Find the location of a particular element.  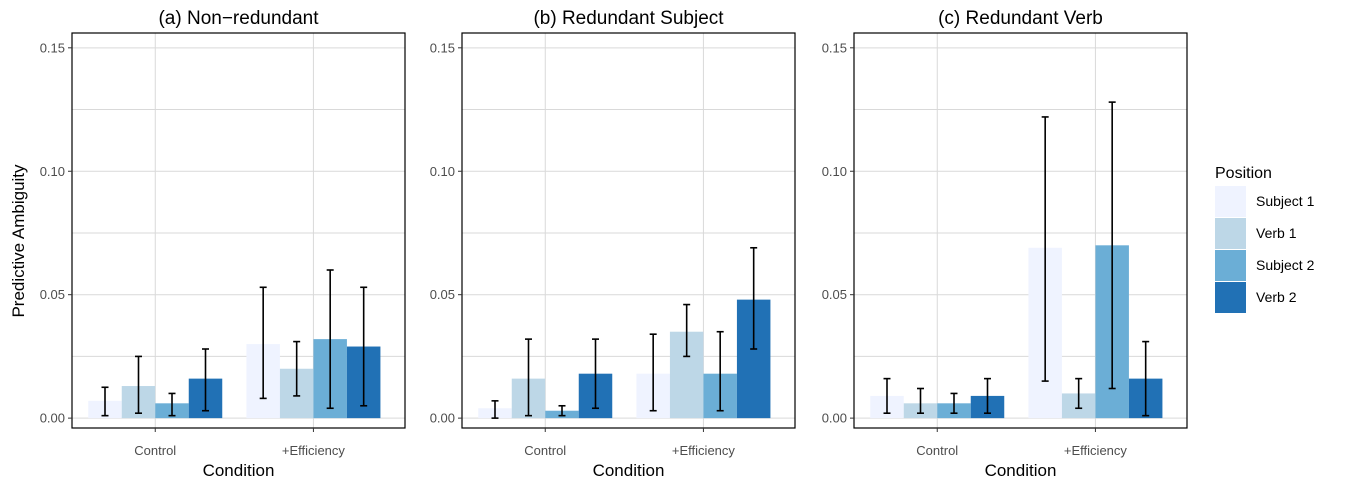

y-axis-title: Predictive Ambiguity is located at coordinates (18, 241).